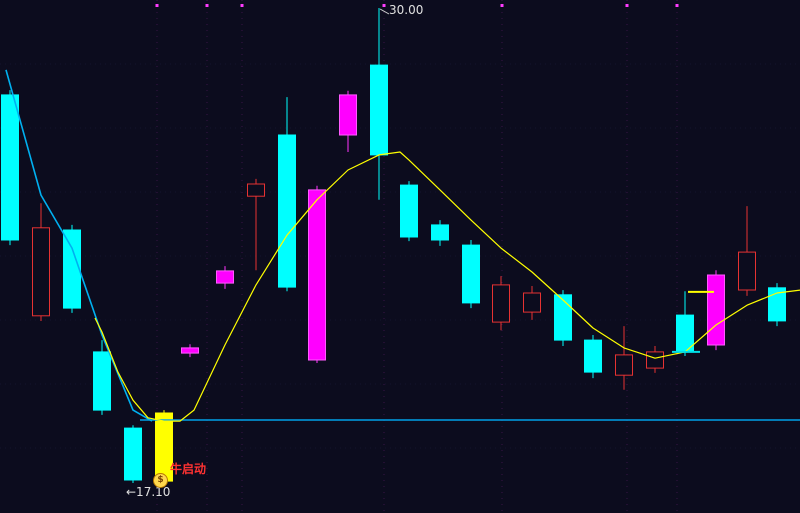  I want to click on price-high-label: 30.00, so click(406, 10).